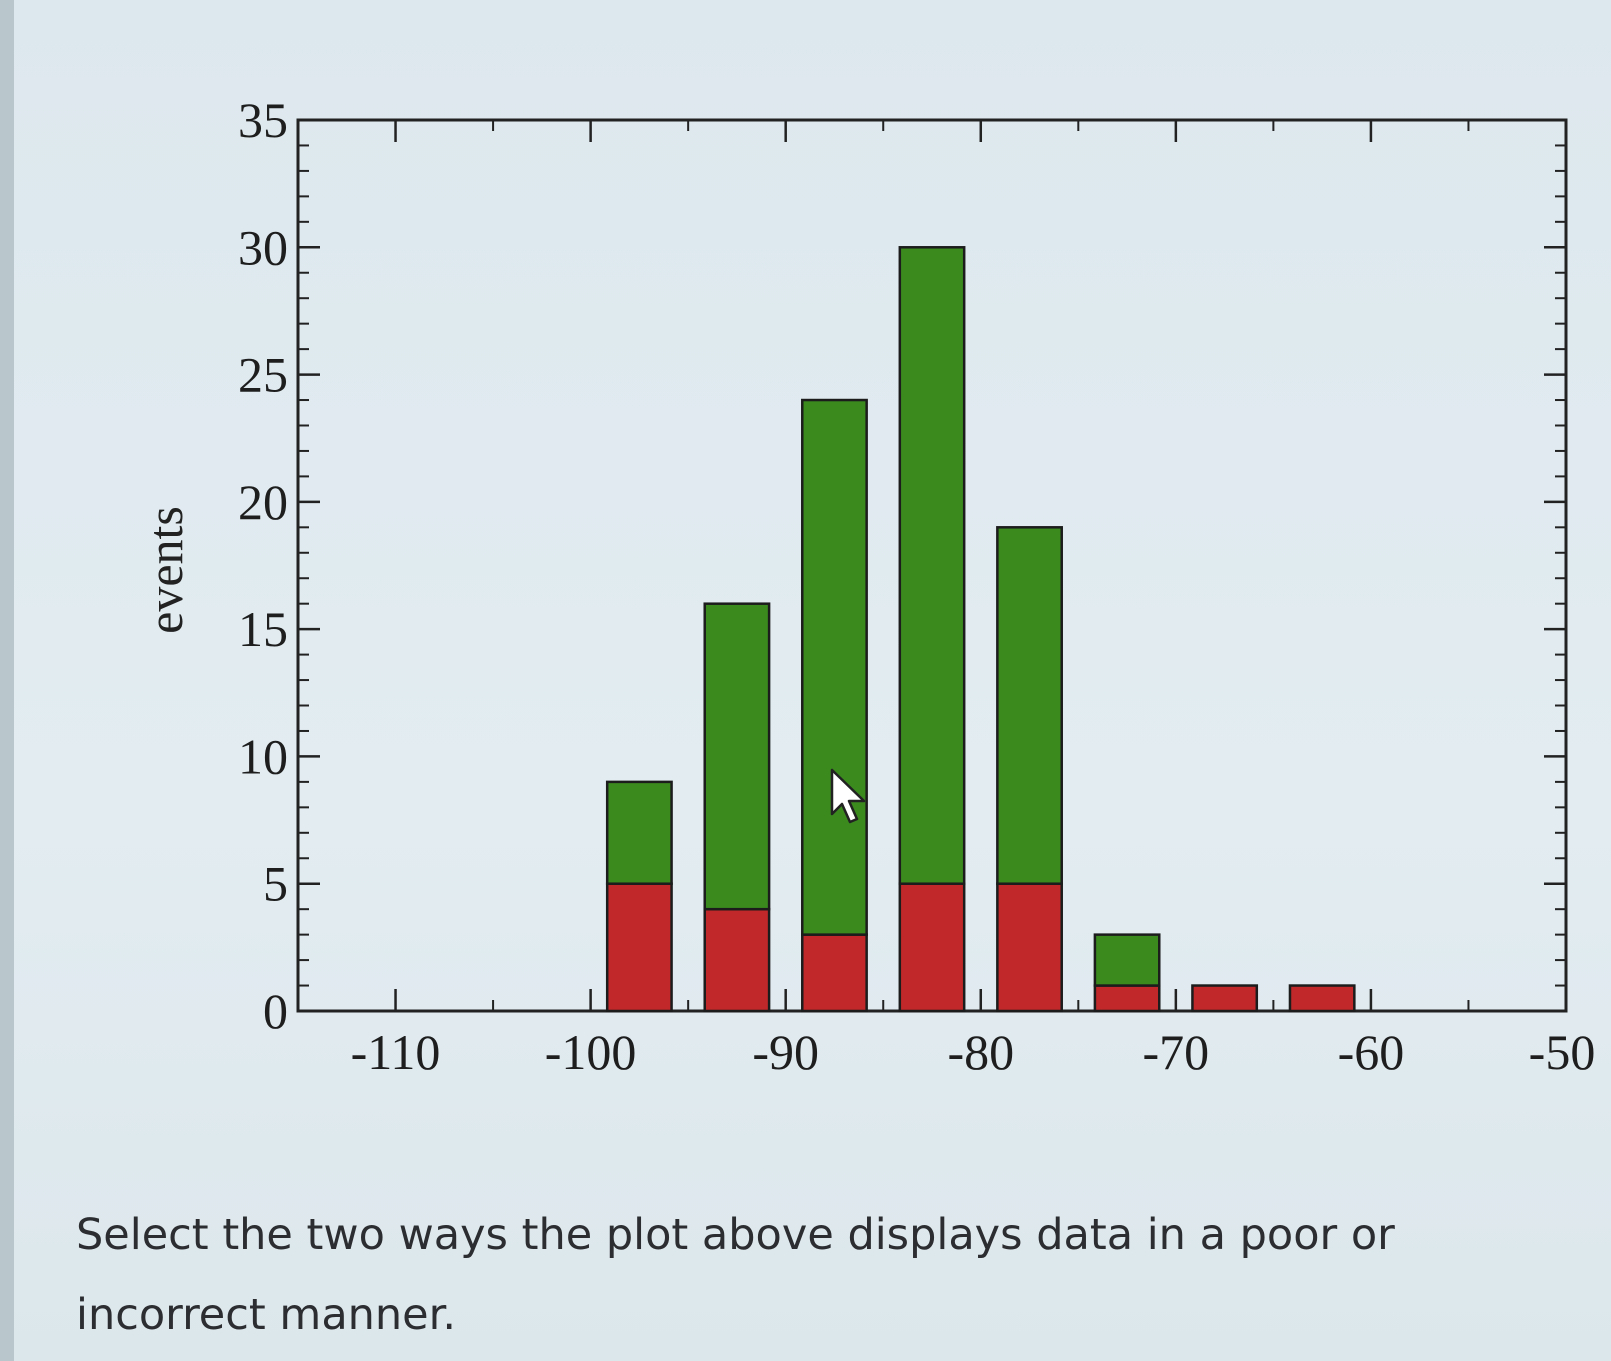 This screenshot has height=1361, width=1611. What do you see at coordinates (275, 1011) in the screenshot?
I see `y-tick-label-0: 0` at bounding box center [275, 1011].